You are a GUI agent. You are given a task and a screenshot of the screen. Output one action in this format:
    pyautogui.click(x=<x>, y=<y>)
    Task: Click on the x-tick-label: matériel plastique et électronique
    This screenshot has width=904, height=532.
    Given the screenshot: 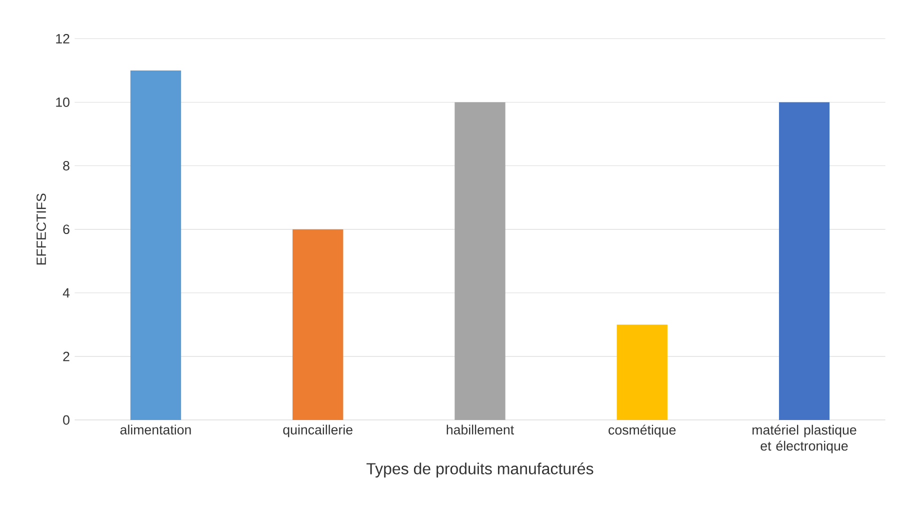 What is the action you would take?
    pyautogui.click(x=804, y=439)
    